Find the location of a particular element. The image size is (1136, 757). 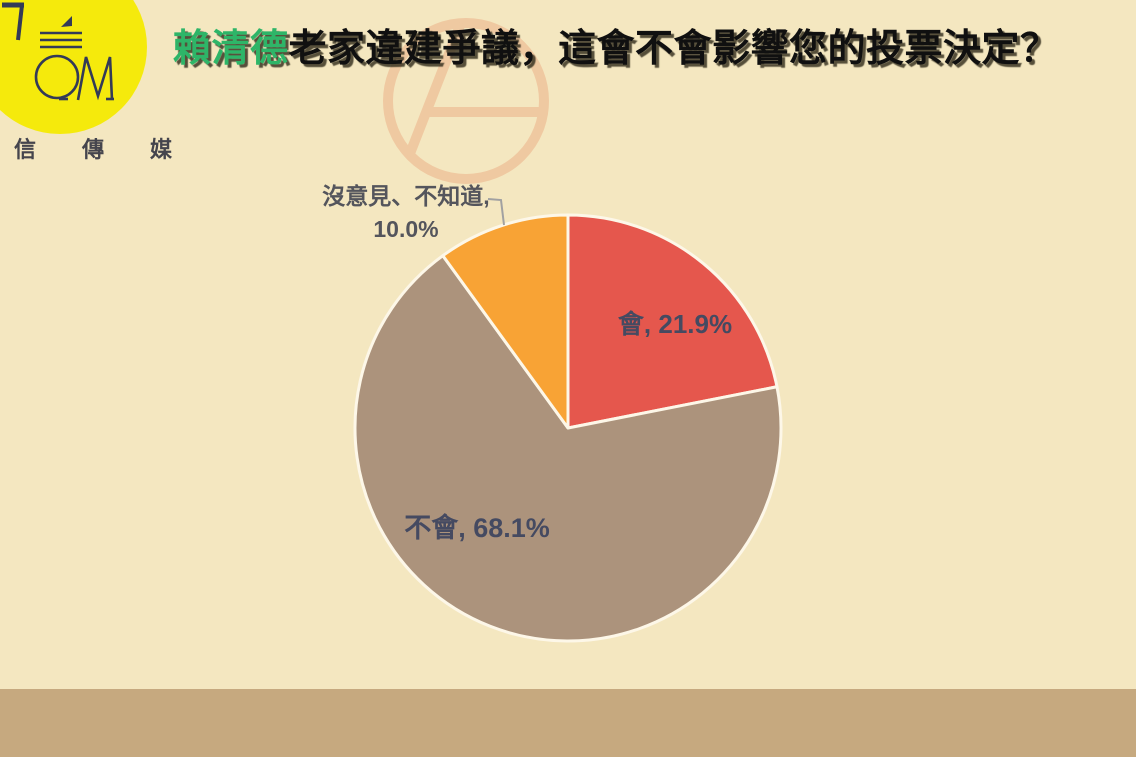

pie-slice-會 is located at coordinates (672, 321).